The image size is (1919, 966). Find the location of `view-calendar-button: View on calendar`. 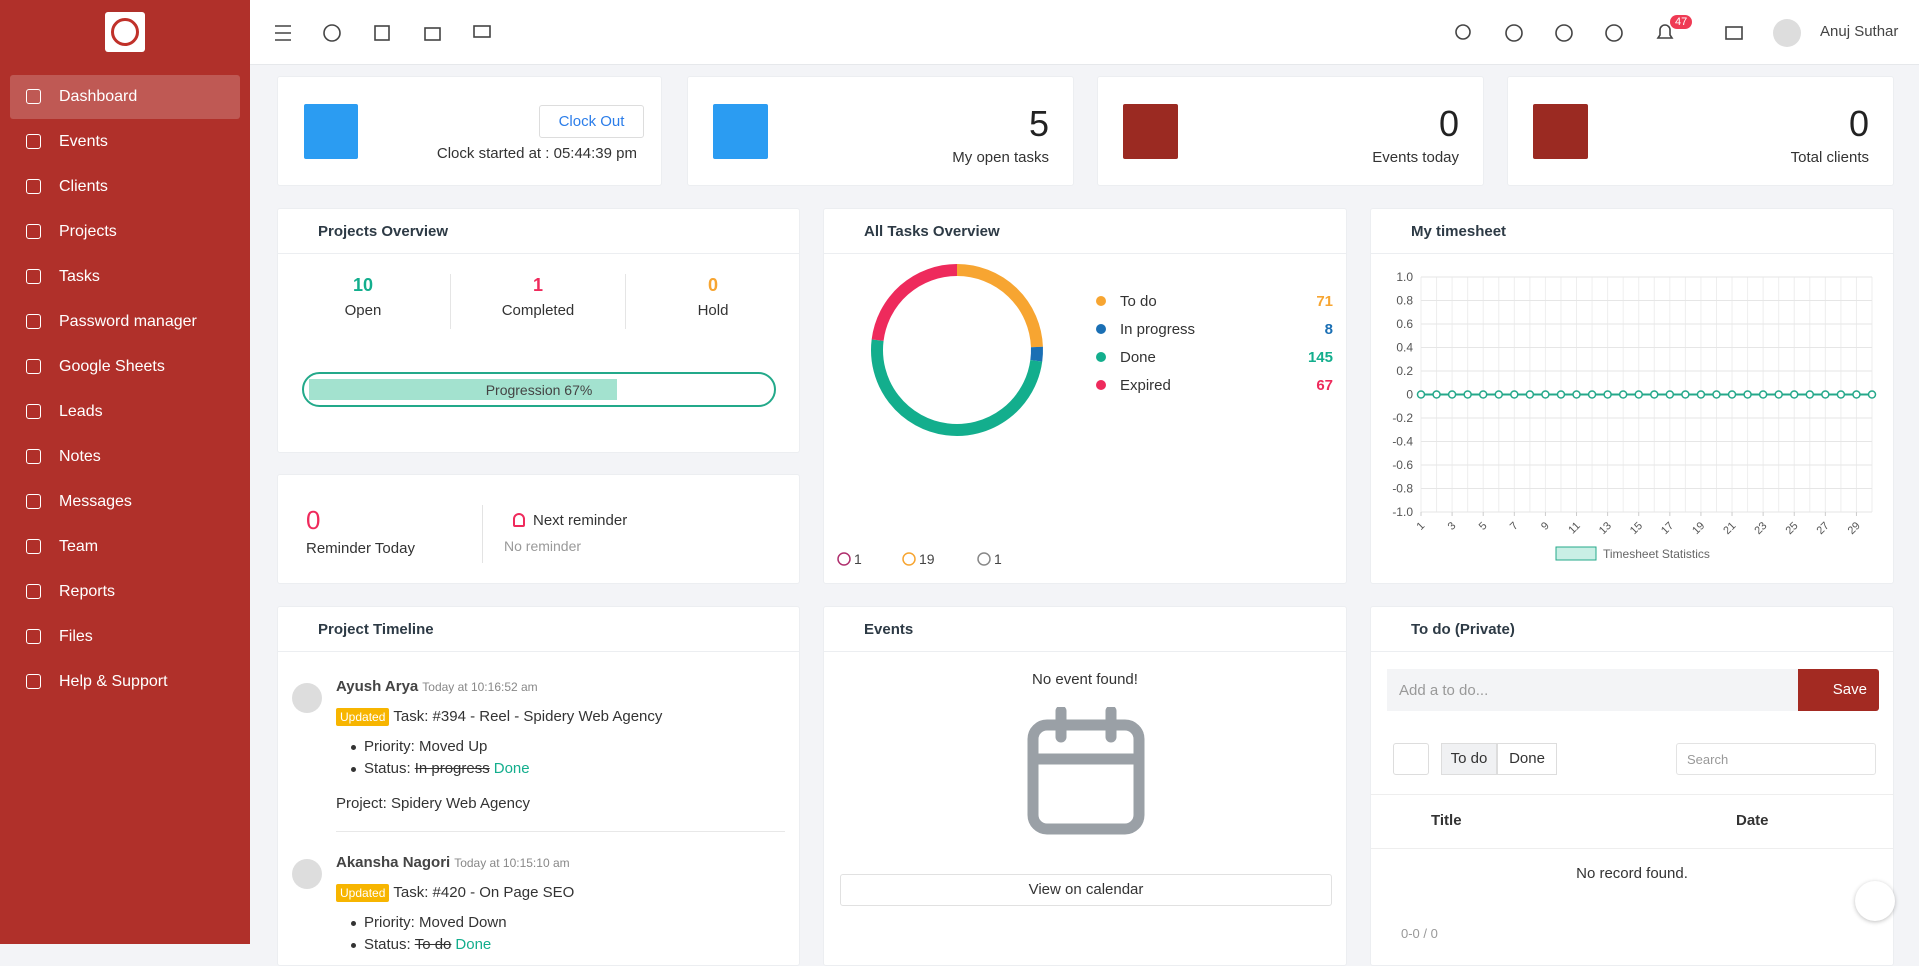

view-calendar-button: View on calendar is located at coordinates (1086, 890).